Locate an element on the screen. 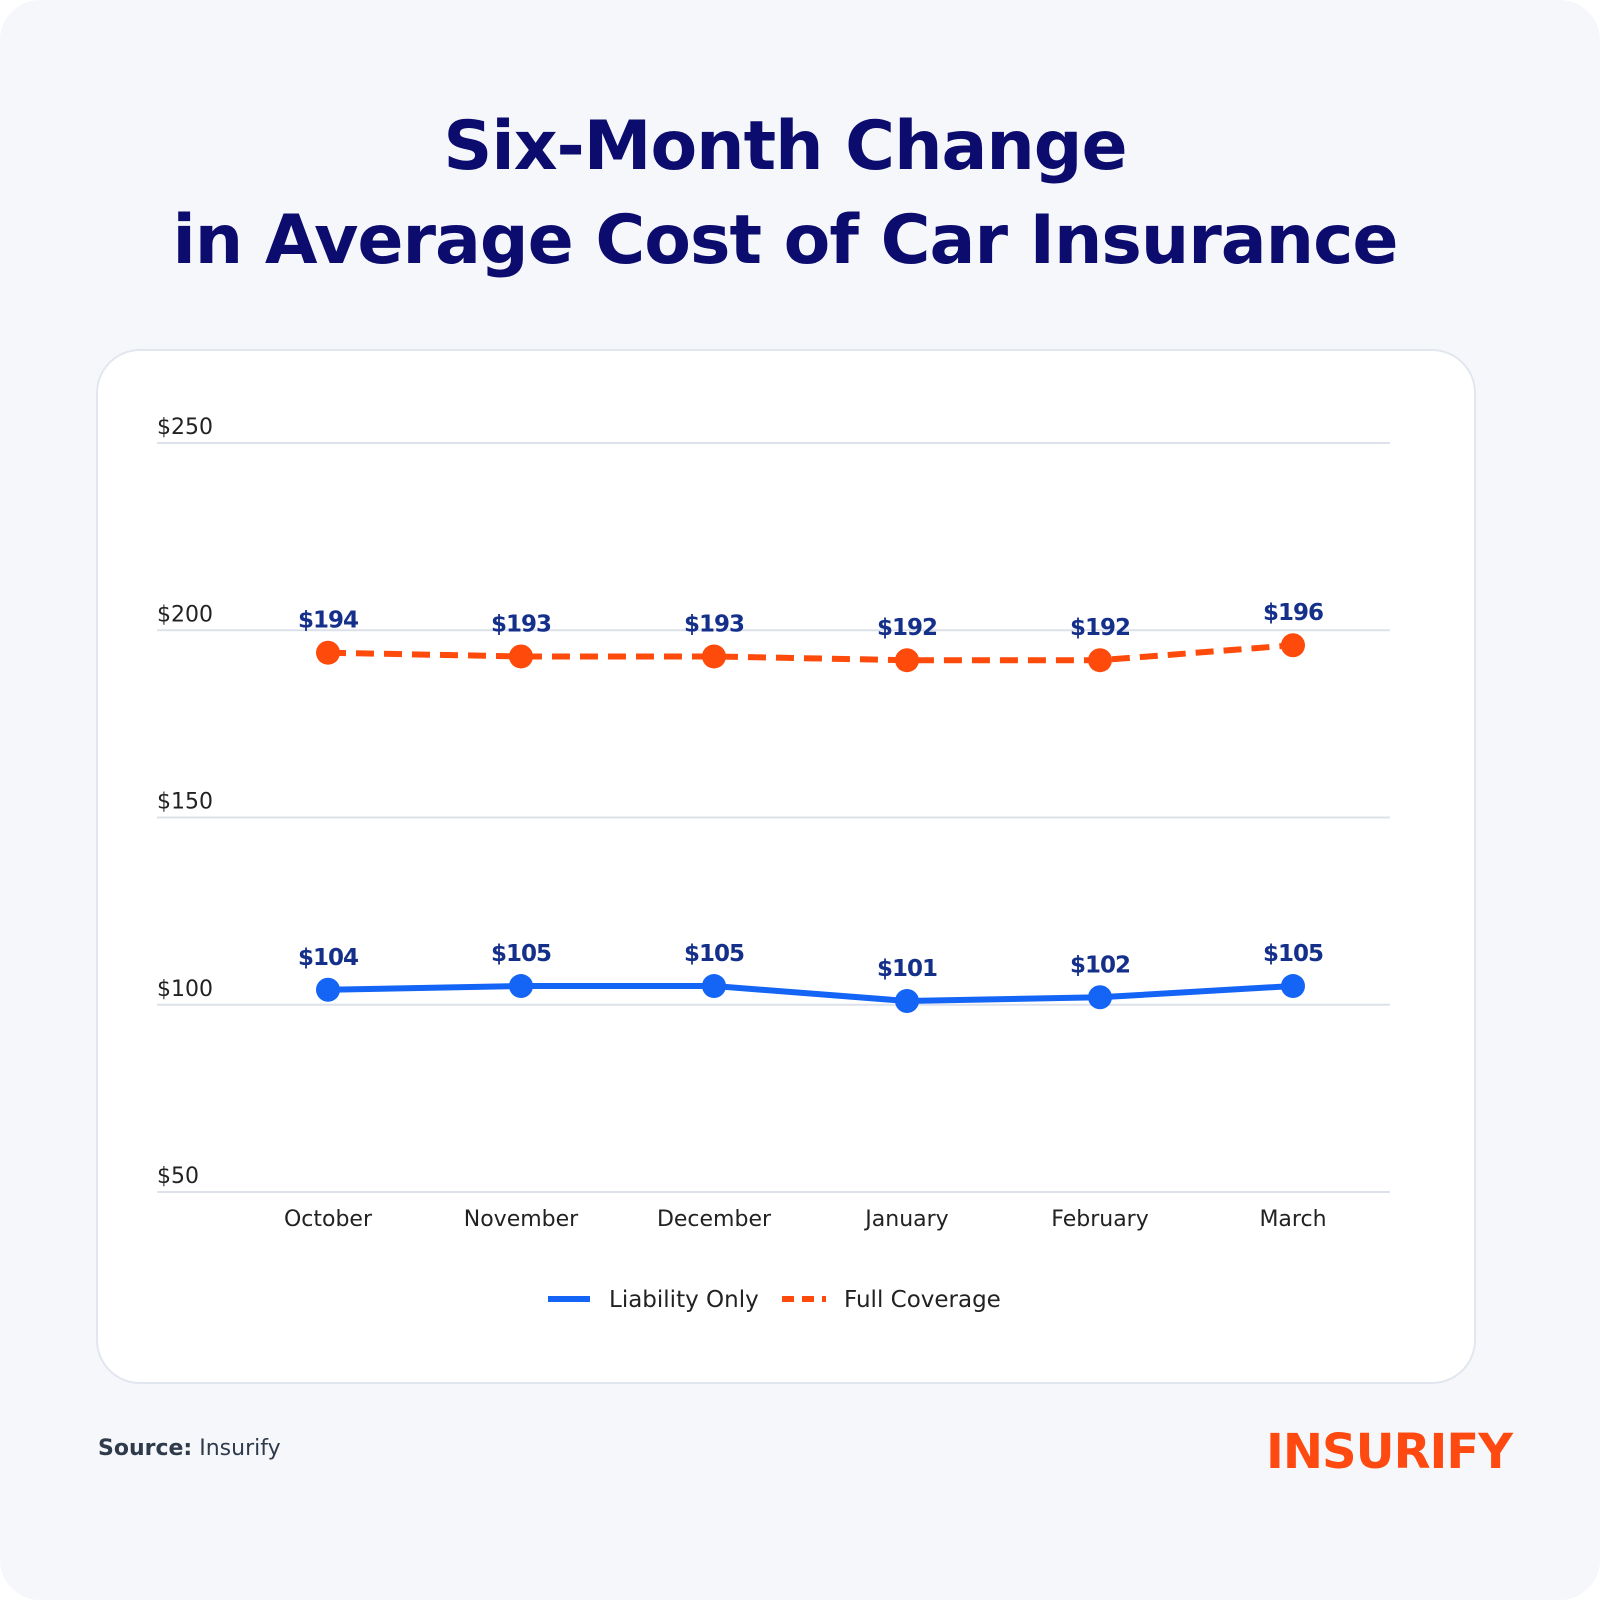 The width and height of the screenshot is (1600, 1600). data-label: $102 is located at coordinates (1100, 965).